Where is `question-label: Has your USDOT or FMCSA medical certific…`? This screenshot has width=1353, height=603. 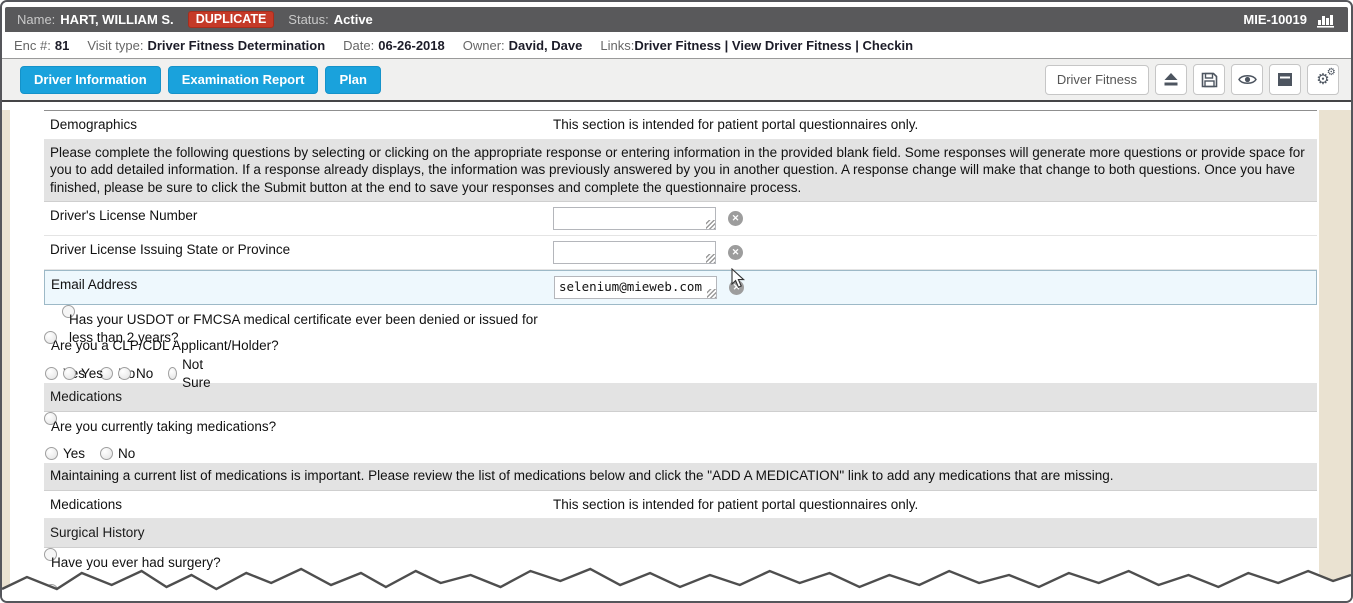 question-label: Has your USDOT or FMCSA medical certific… is located at coordinates (303, 328).